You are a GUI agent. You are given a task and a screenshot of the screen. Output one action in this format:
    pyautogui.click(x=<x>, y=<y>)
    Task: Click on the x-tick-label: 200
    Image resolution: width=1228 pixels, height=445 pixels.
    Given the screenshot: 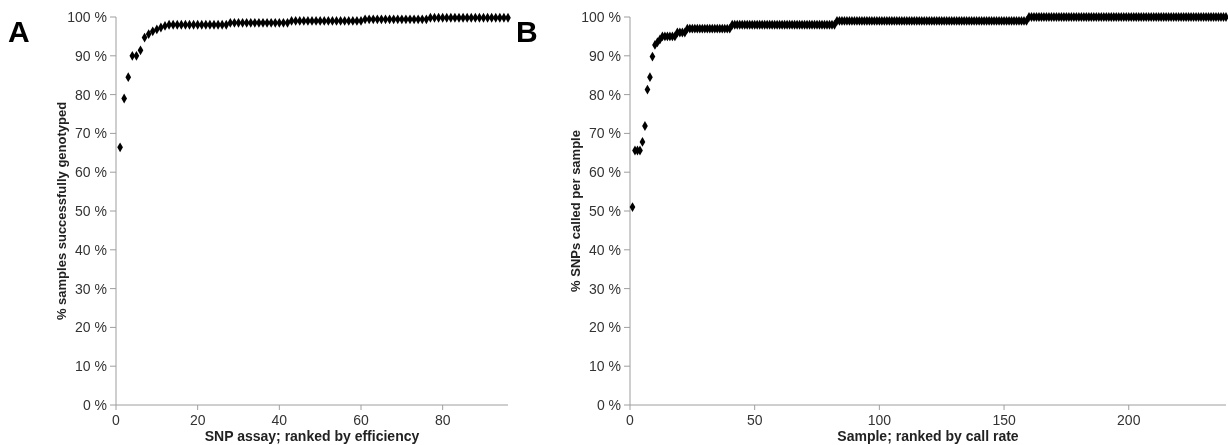 What is the action you would take?
    pyautogui.click(x=1129, y=420)
    